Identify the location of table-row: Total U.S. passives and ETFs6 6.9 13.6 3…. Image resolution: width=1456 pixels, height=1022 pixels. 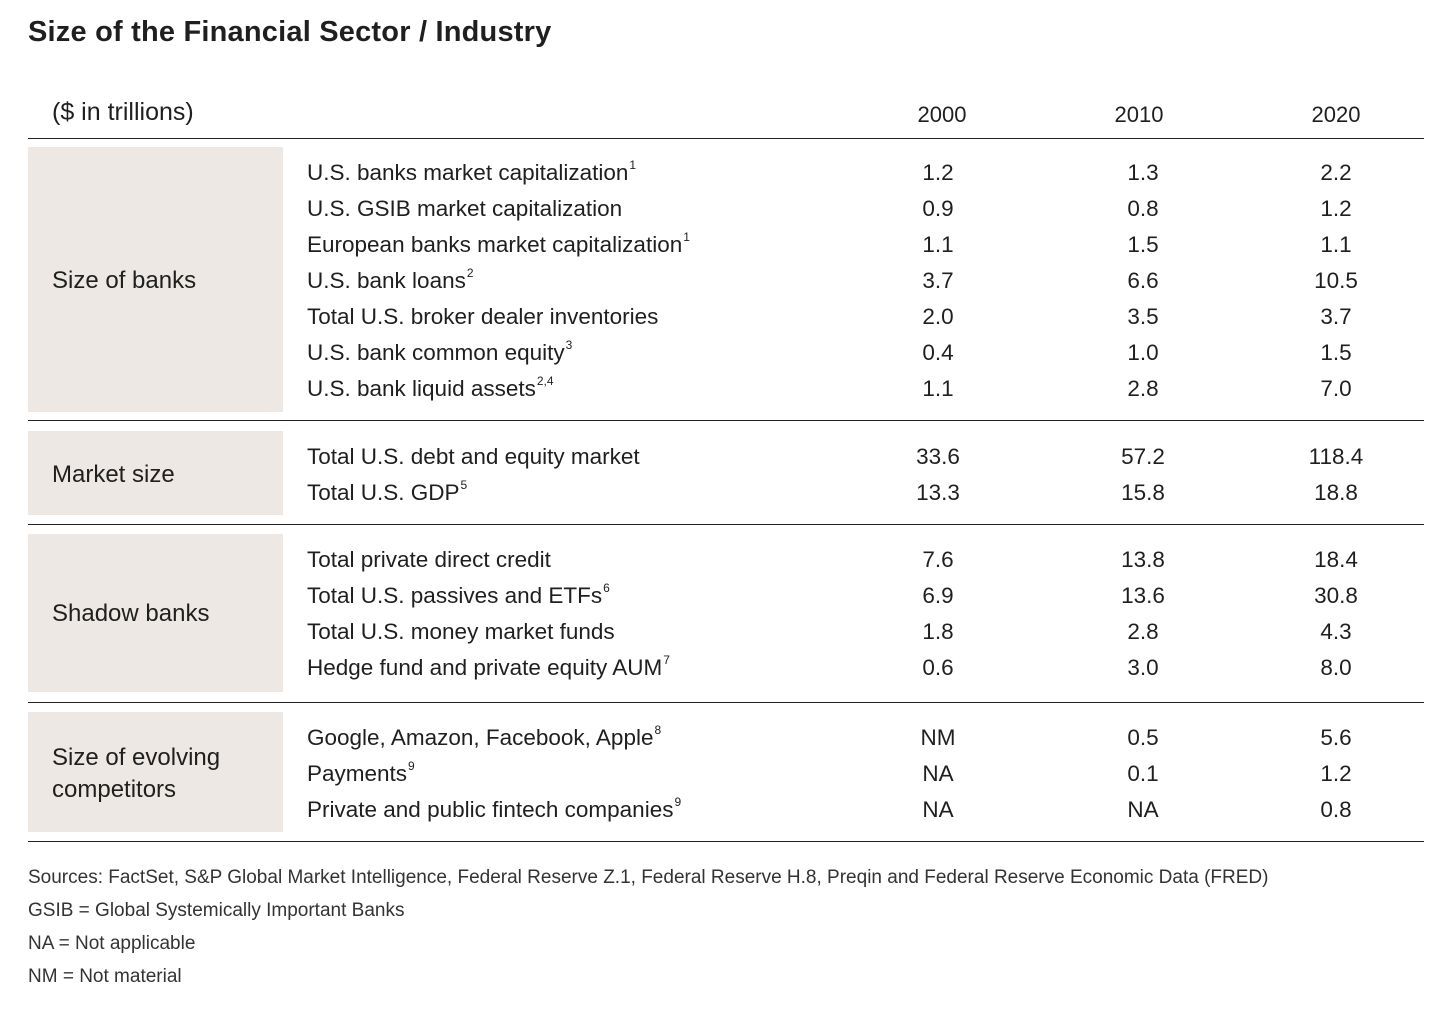
(726, 596).